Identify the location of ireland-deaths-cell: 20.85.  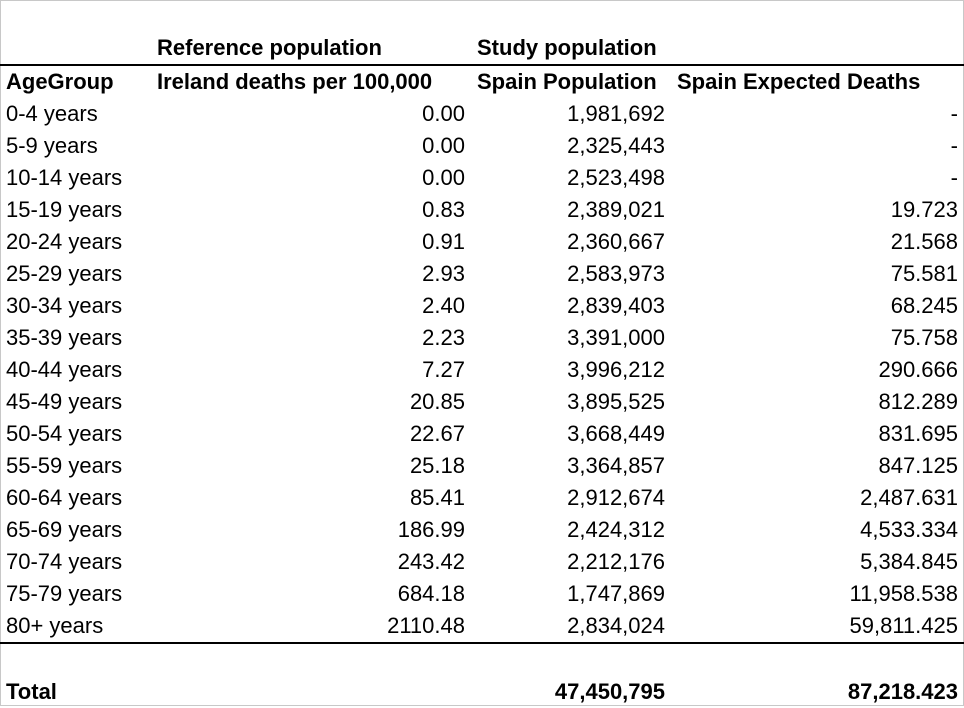
(437, 401).